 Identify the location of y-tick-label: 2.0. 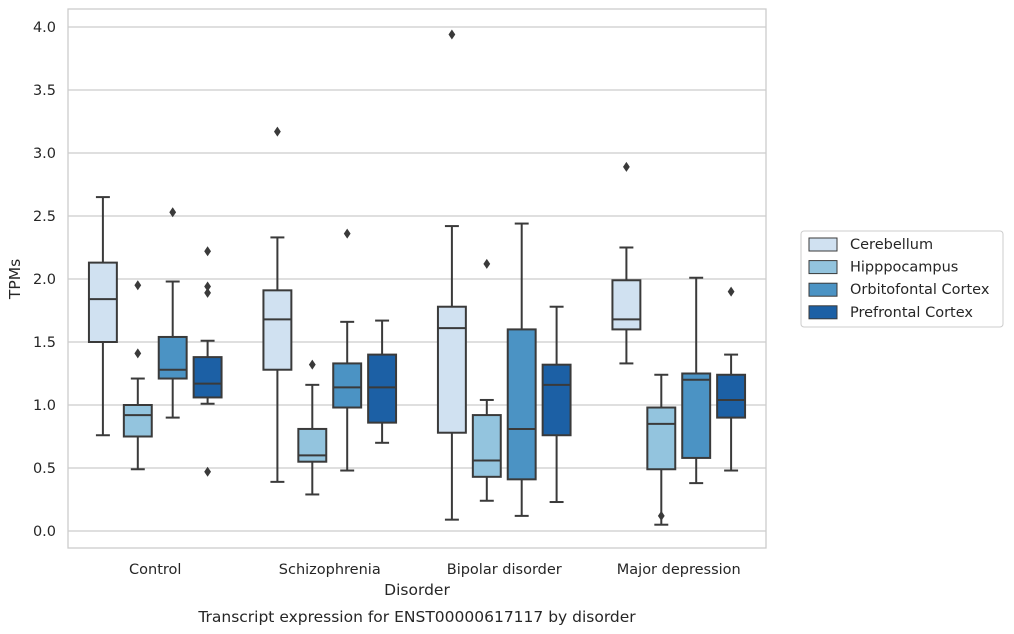
(44, 280).